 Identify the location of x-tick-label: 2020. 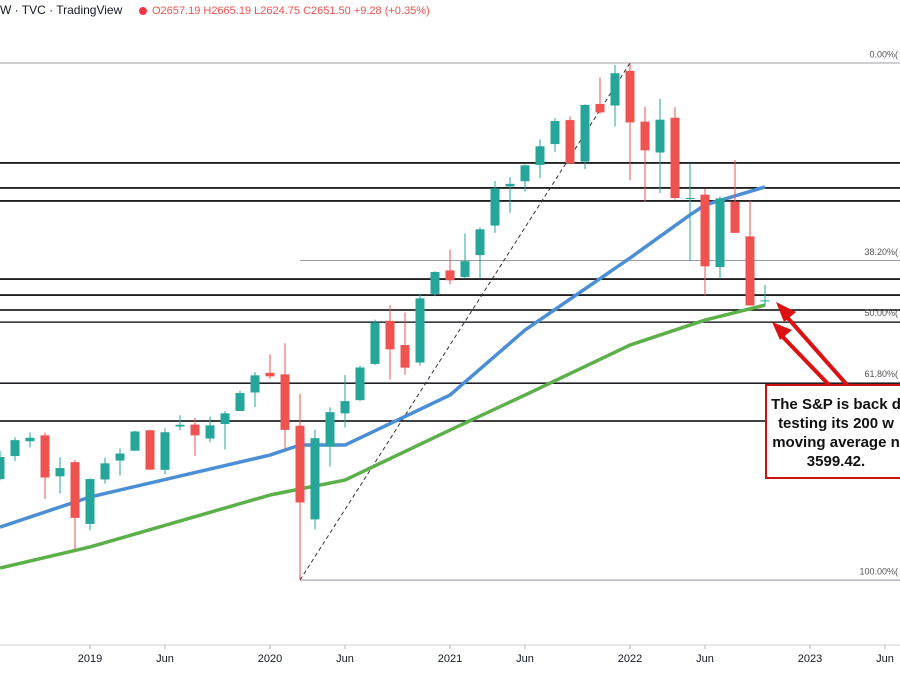
(270, 659).